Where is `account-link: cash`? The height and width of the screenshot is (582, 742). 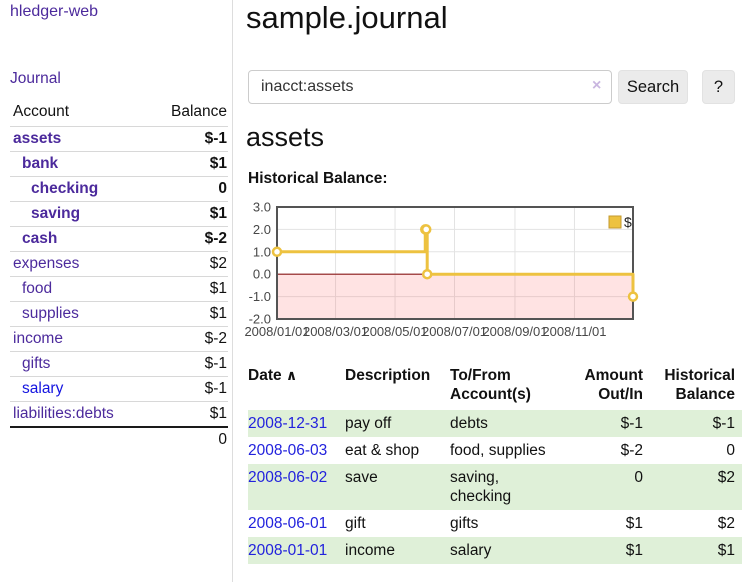 account-link: cash is located at coordinates (40, 238).